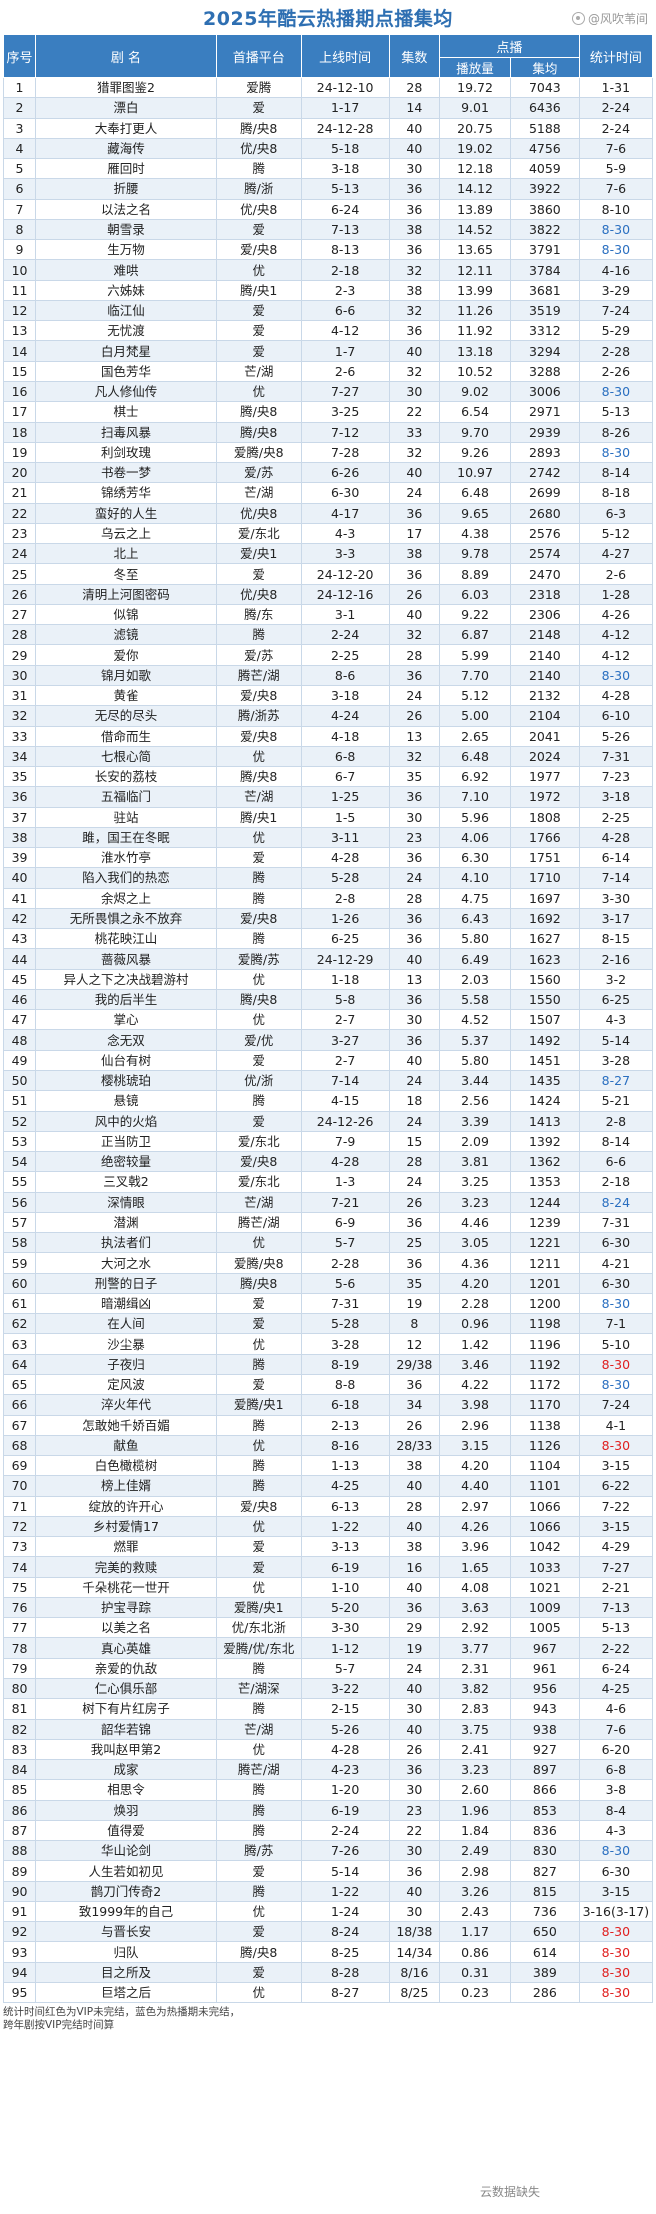  Describe the element at coordinates (616, 979) in the screenshot. I see `cell-stat-time: 3-2` at that location.